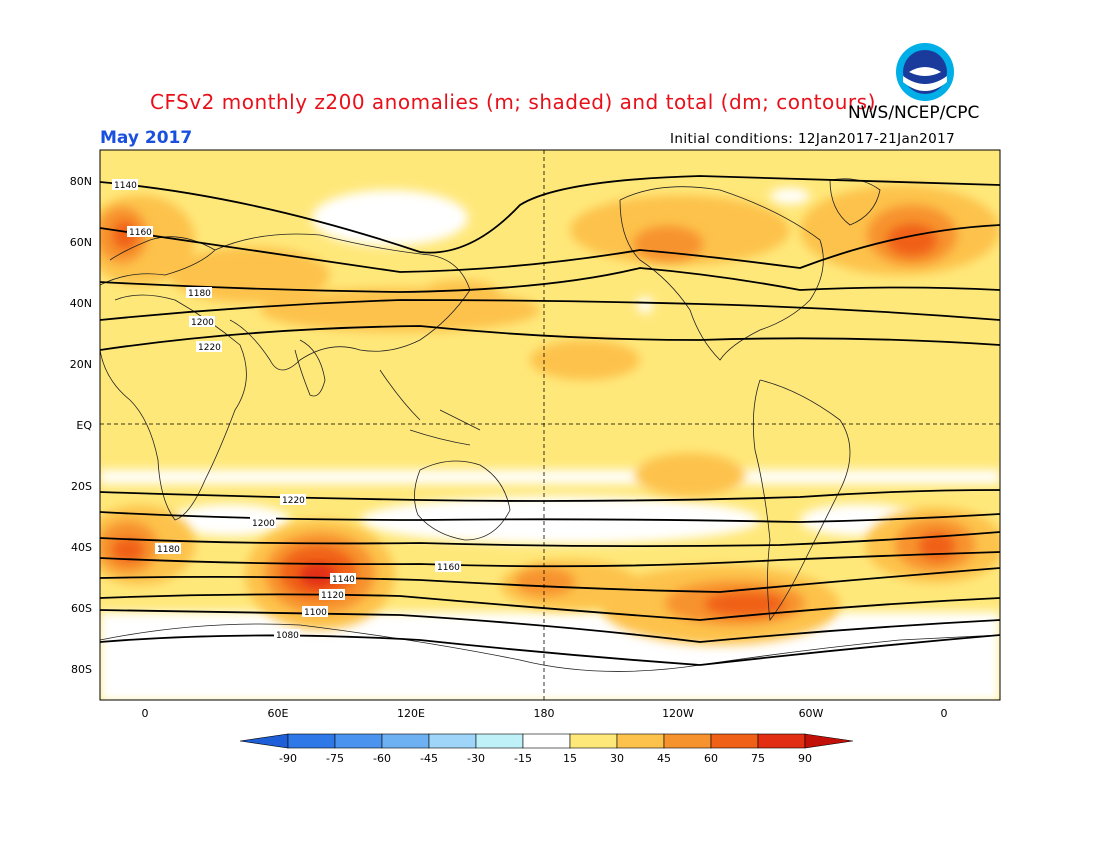 Image resolution: width=1100 pixels, height=850 pixels. What do you see at coordinates (758, 758) in the screenshot?
I see `colorbar-tick-label: 75` at bounding box center [758, 758].